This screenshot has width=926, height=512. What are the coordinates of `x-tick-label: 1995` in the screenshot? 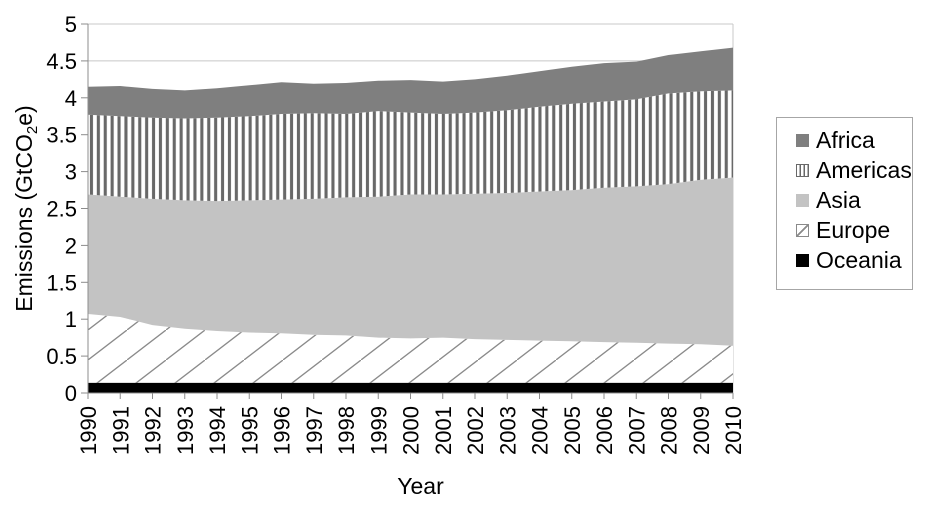 It's located at (249, 430).